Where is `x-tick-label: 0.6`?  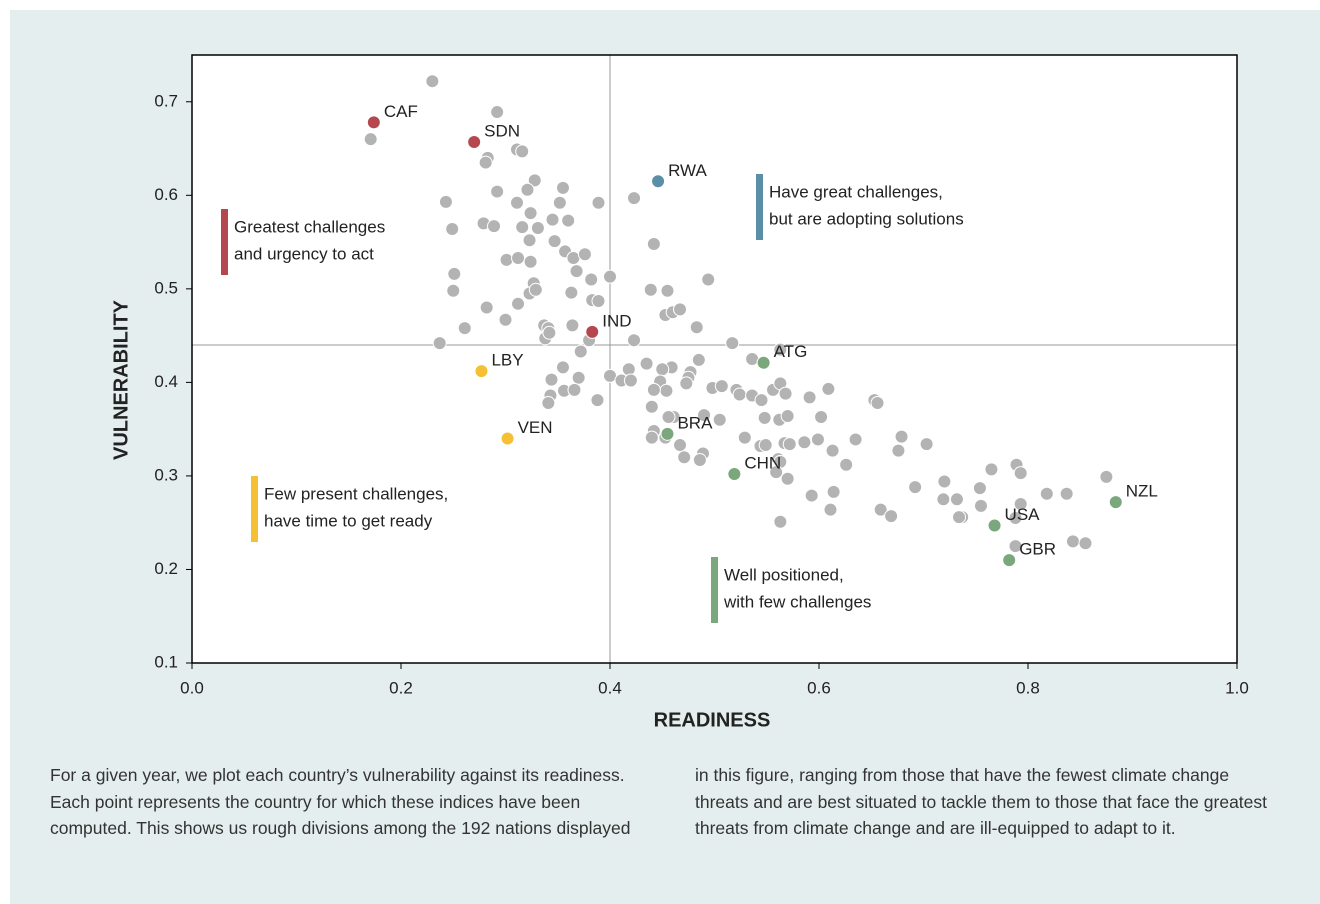 x-tick-label: 0.6 is located at coordinates (819, 687).